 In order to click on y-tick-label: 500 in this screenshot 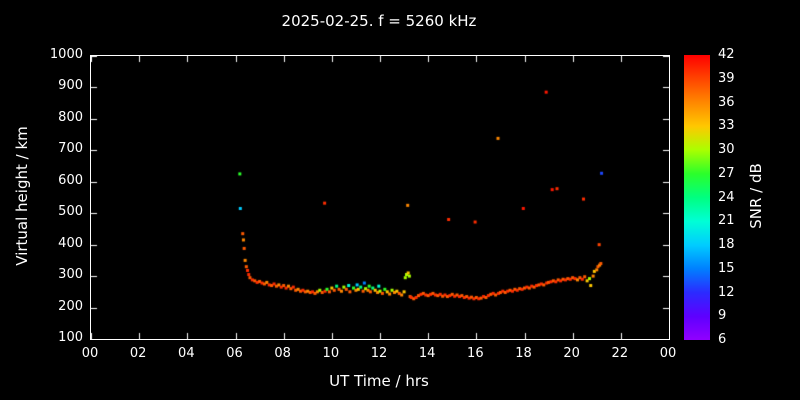, I will do `click(70, 212)`.